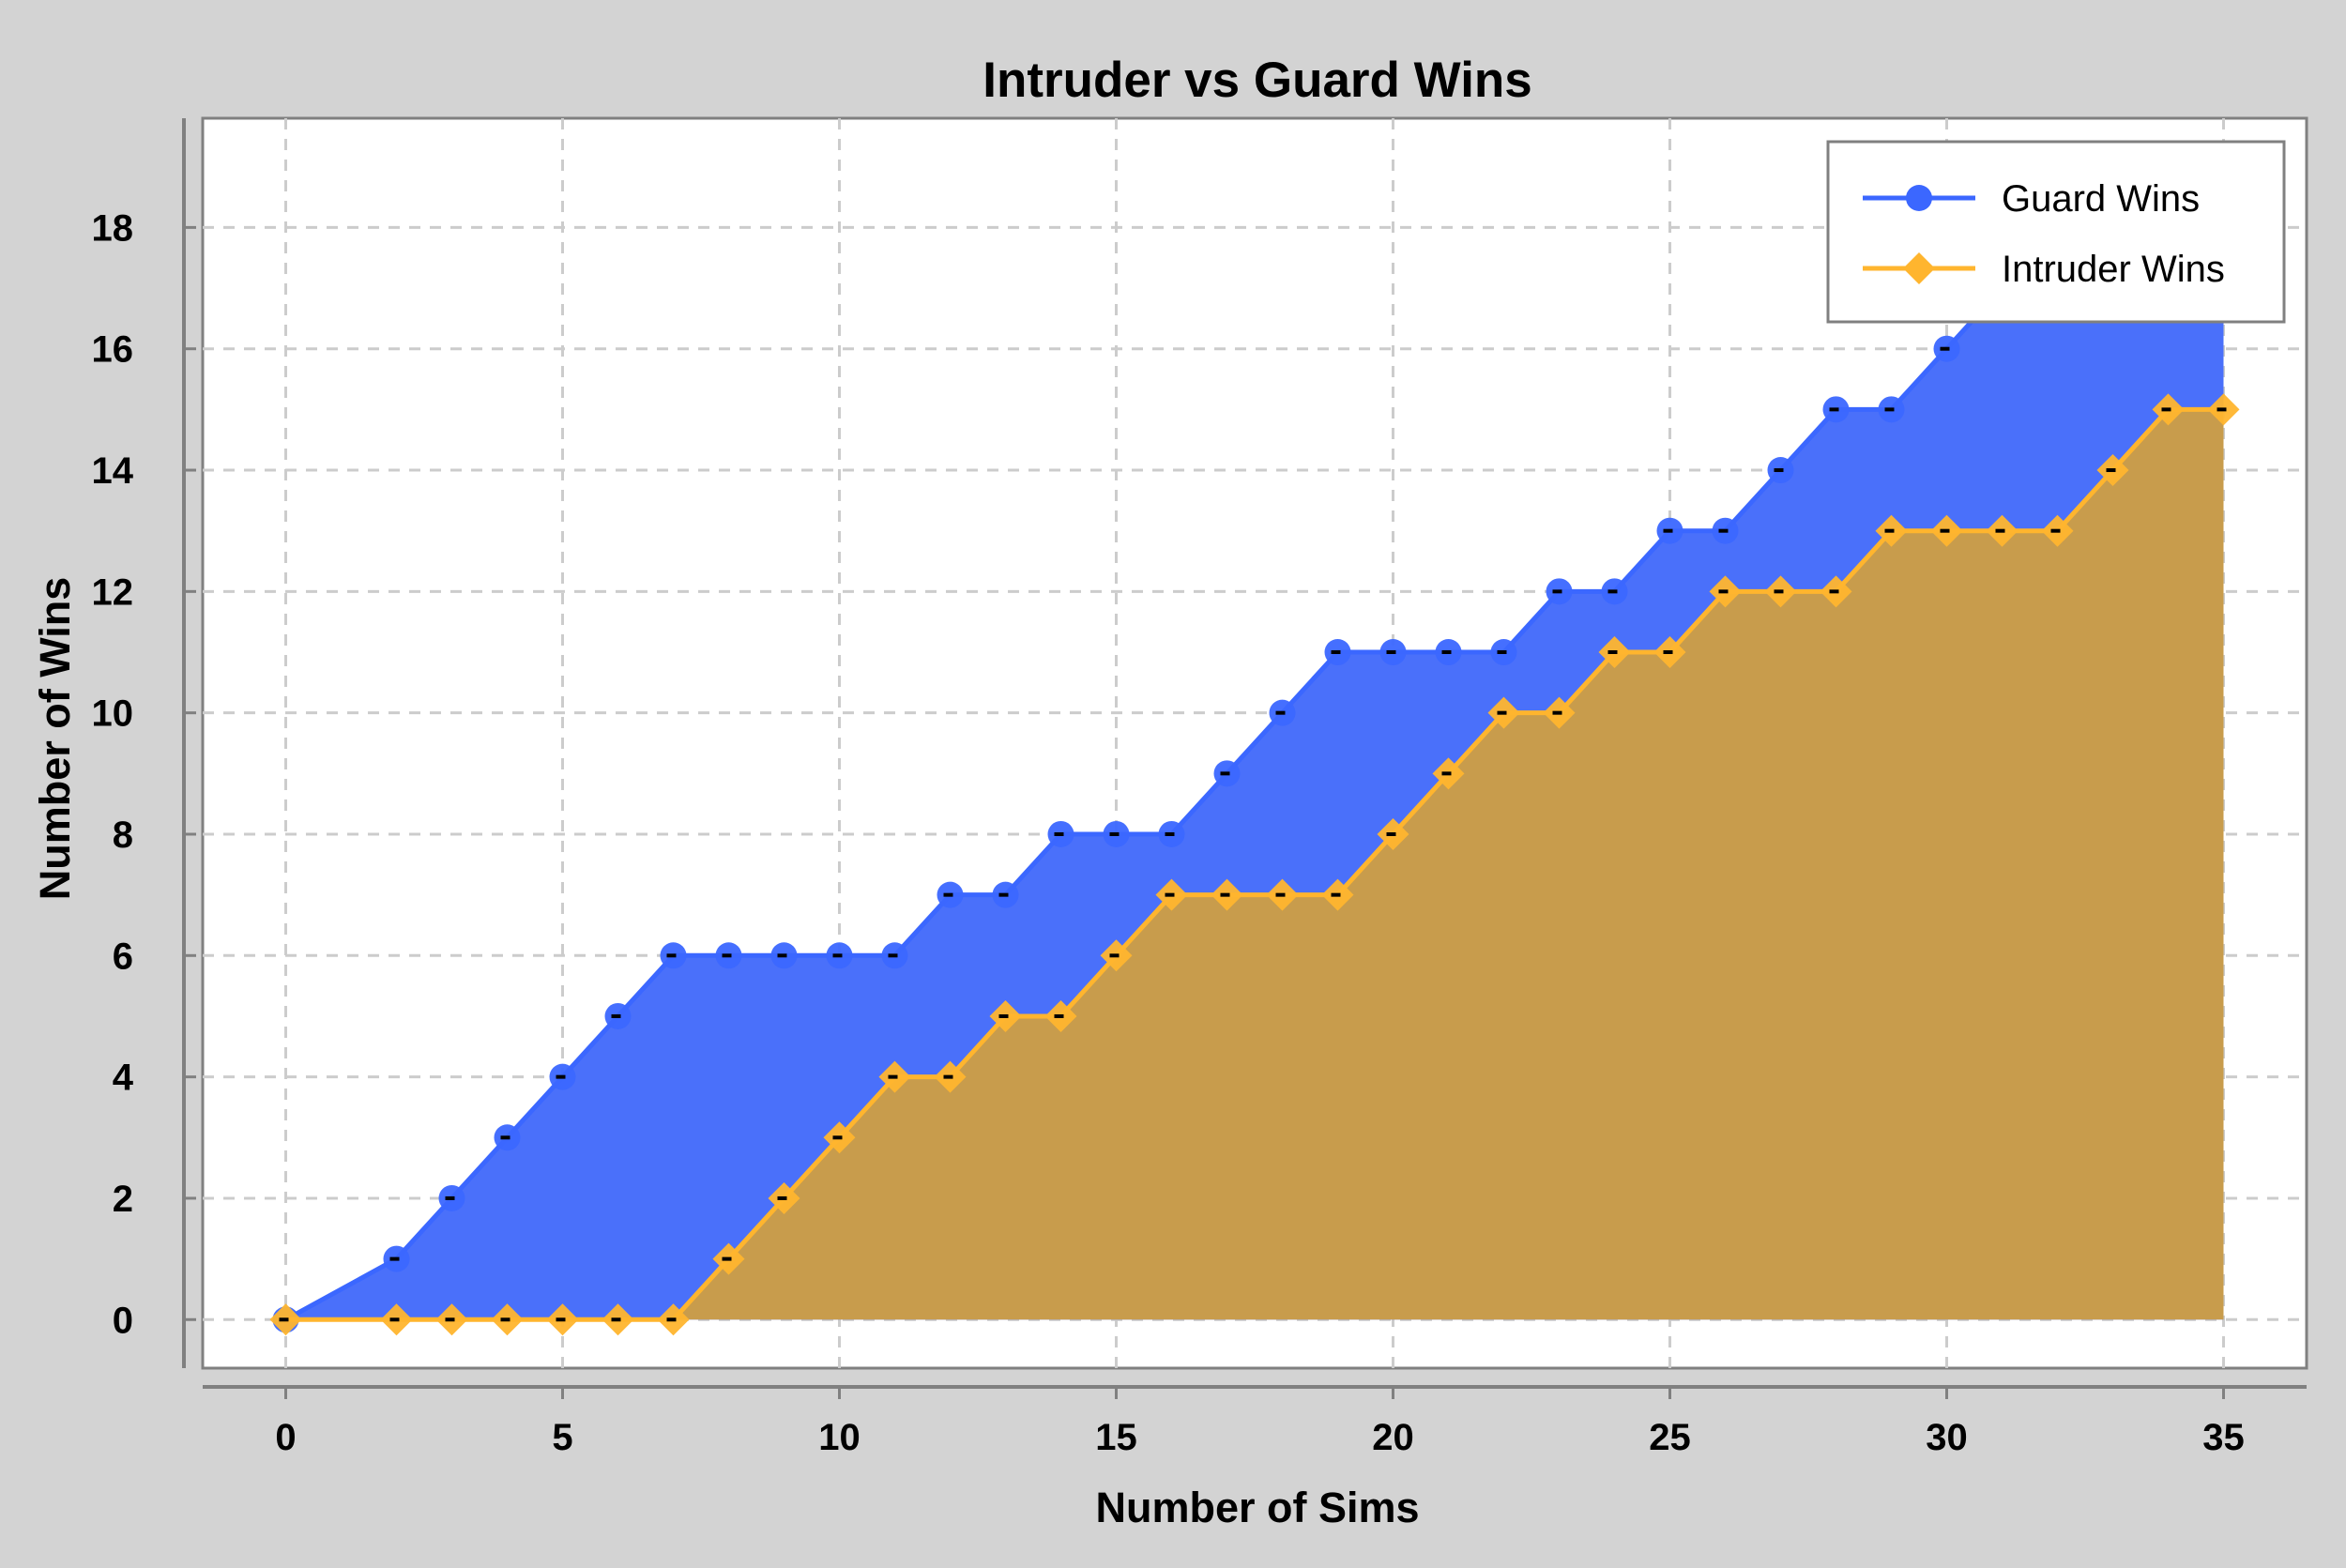  What do you see at coordinates (113, 471) in the screenshot?
I see `y-tick-label: 14` at bounding box center [113, 471].